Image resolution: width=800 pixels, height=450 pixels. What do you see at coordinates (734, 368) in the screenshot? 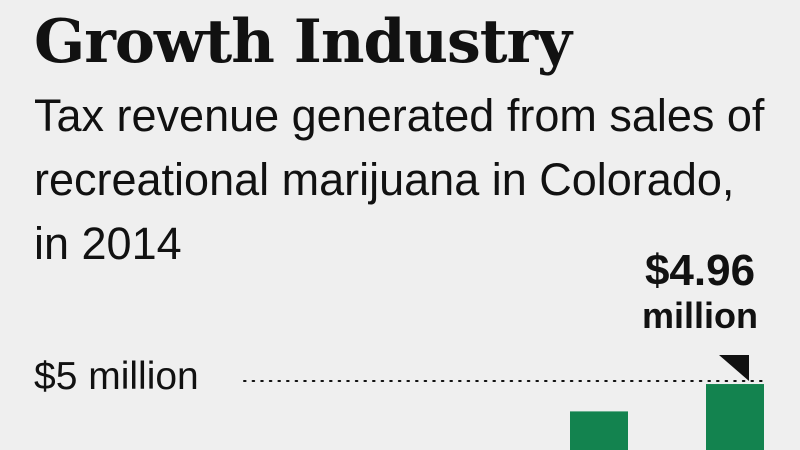
I see `callout-pointer` at bounding box center [734, 368].